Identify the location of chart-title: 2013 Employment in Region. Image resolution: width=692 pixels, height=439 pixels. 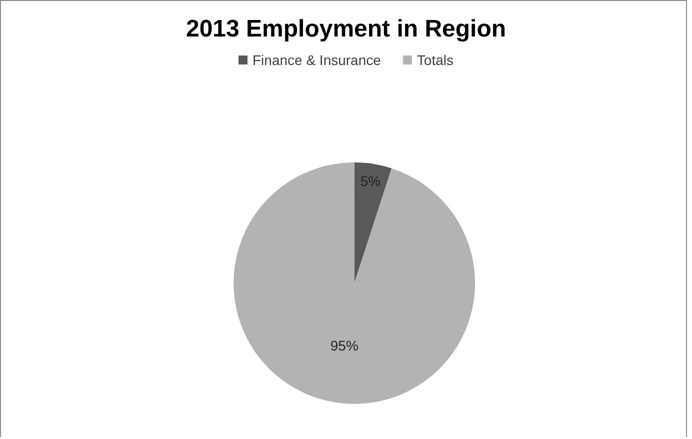
(346, 29).